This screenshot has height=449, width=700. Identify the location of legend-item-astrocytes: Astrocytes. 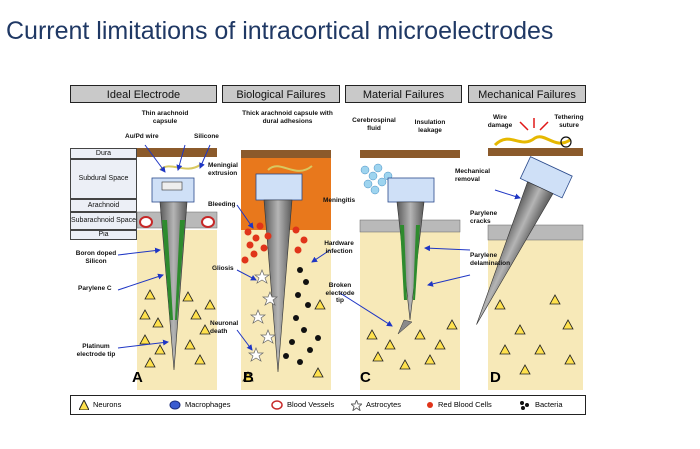
(376, 405).